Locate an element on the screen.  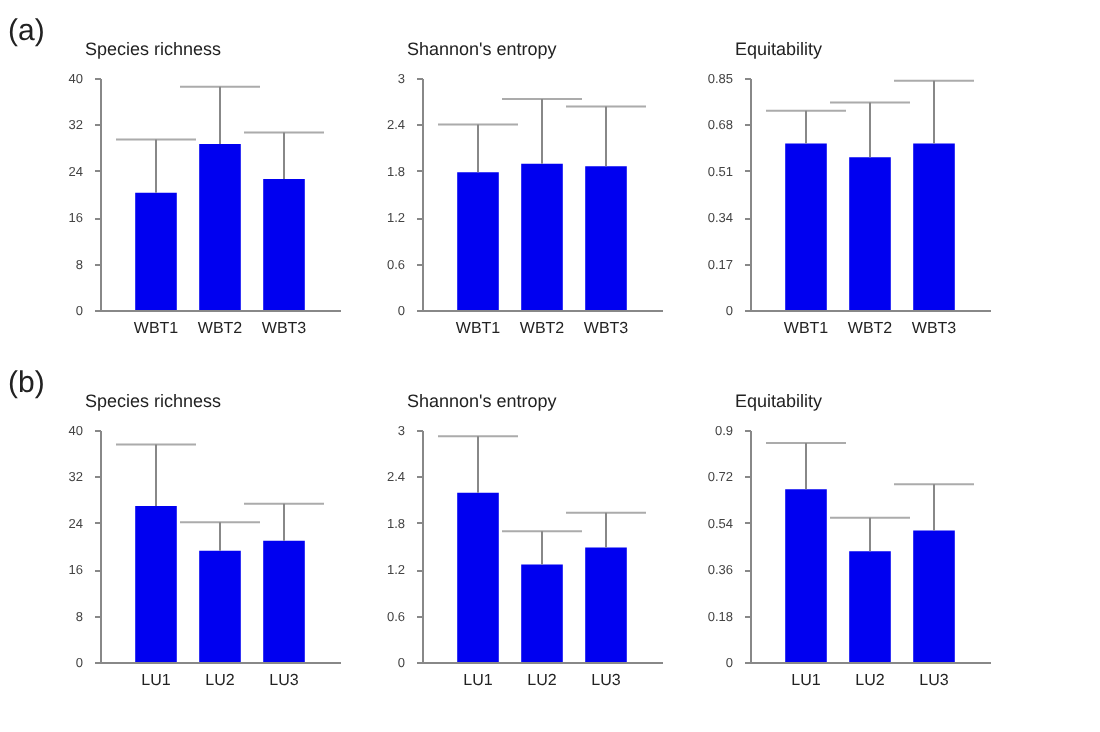
text: (a) is located at coordinates (26, 31).